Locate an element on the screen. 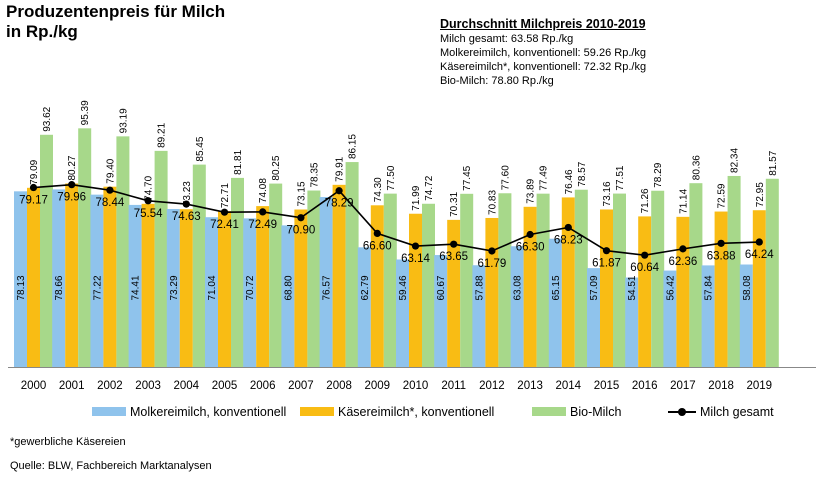 Image resolution: width=828 pixels, height=479 pixels. data-label-bio-milch: 81.57 is located at coordinates (773, 162).